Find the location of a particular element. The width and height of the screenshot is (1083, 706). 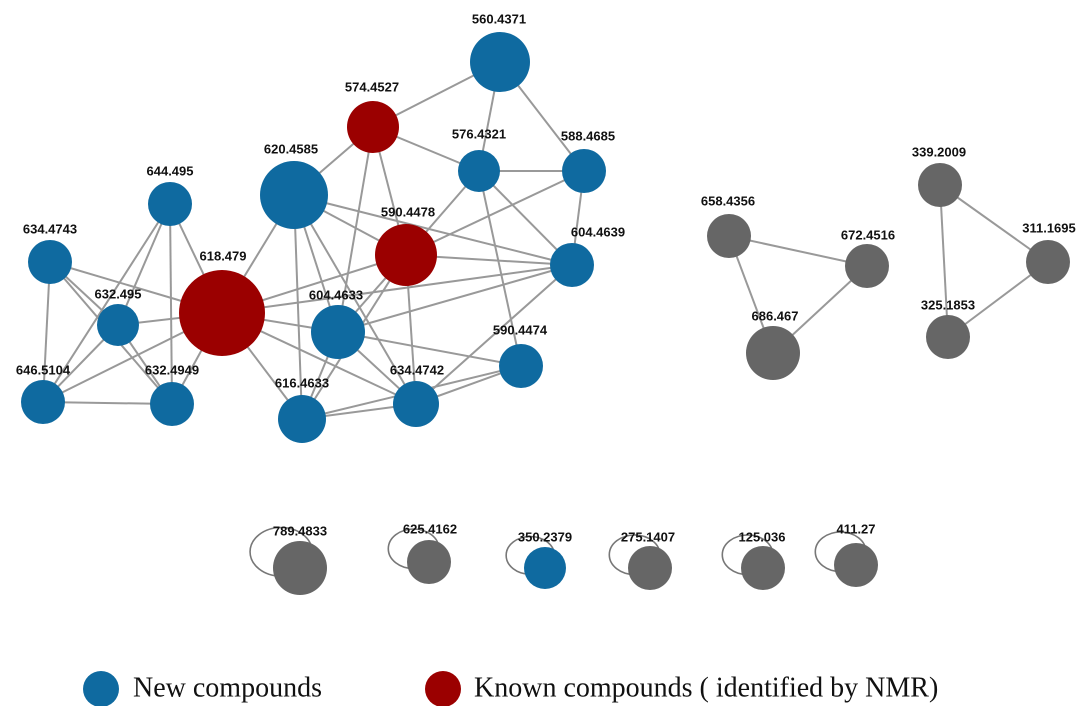

node-label: 125.036 is located at coordinates (762, 536).